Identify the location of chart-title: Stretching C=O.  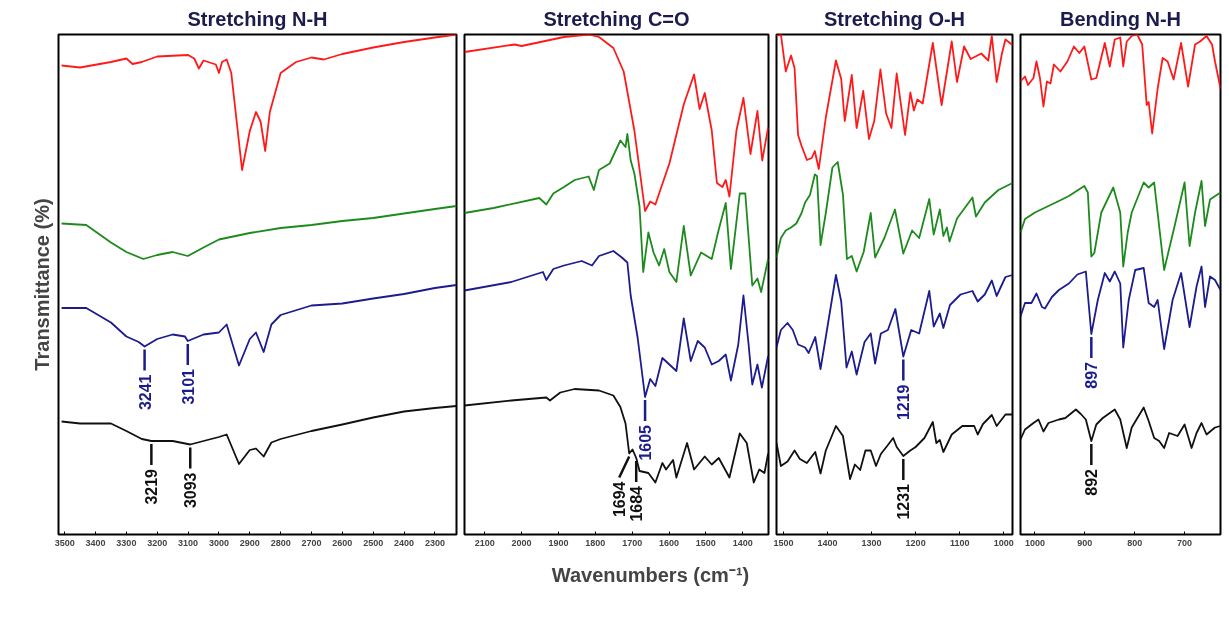
(616, 18).